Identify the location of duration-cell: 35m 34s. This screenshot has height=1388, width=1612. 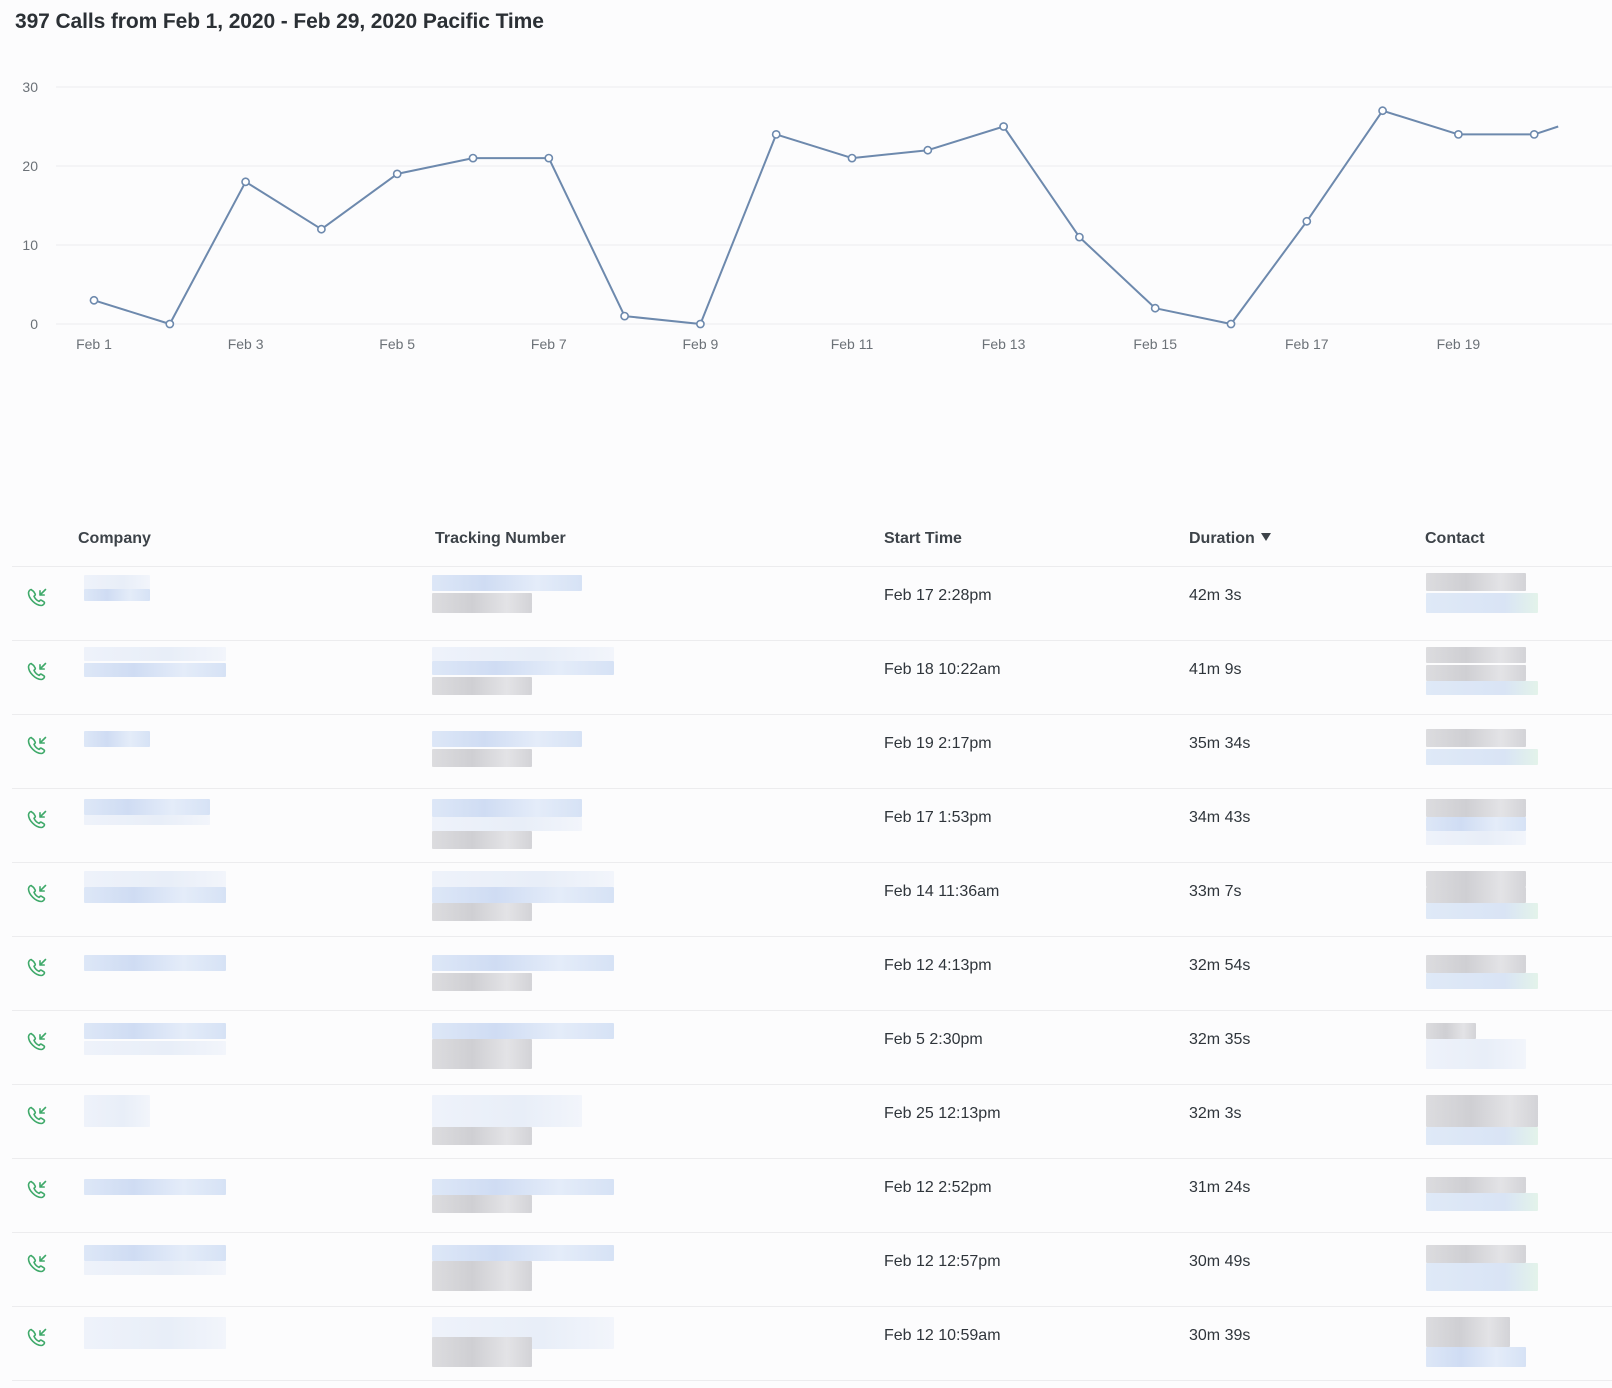
(1220, 743).